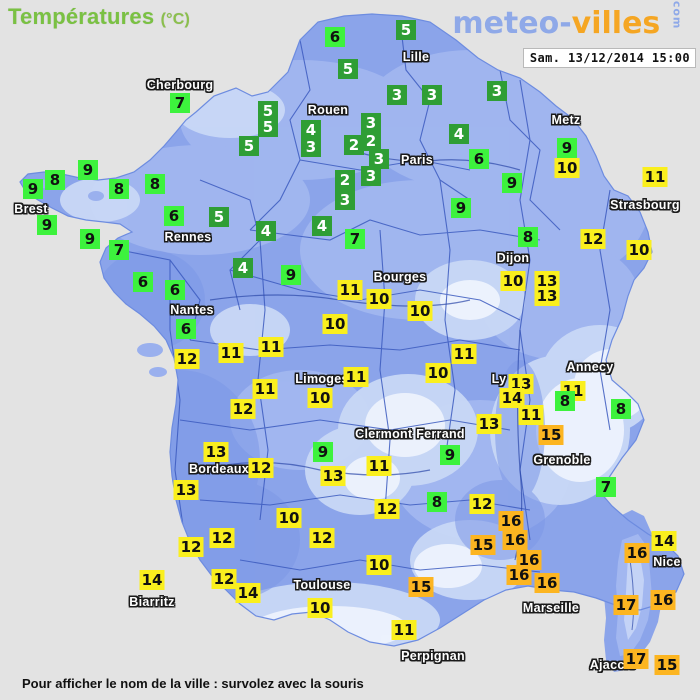 The height and width of the screenshot is (700, 700). Describe the element at coordinates (572, 20) in the screenshot. I see `site-logo: meteo-villes .com` at that location.